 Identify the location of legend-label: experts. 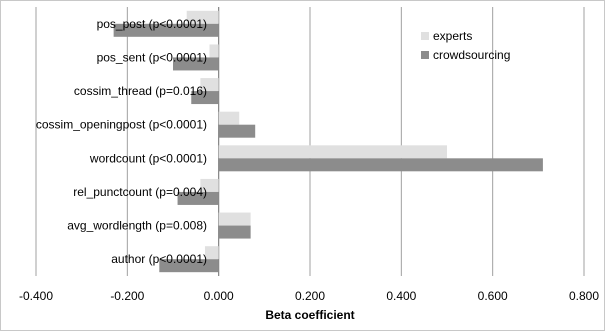
(452, 36).